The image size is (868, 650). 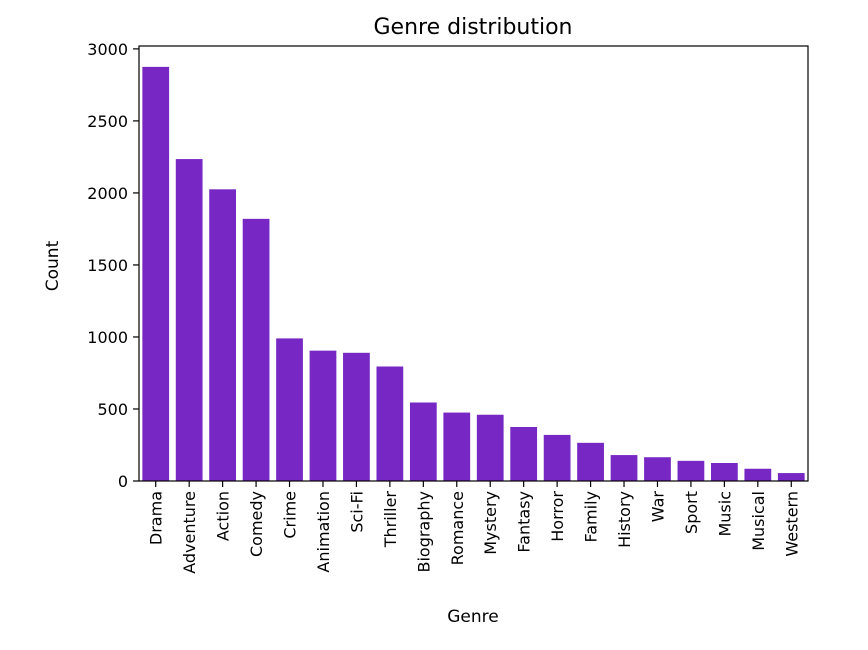 What do you see at coordinates (123, 481) in the screenshot?
I see `y-tick-label: 0` at bounding box center [123, 481].